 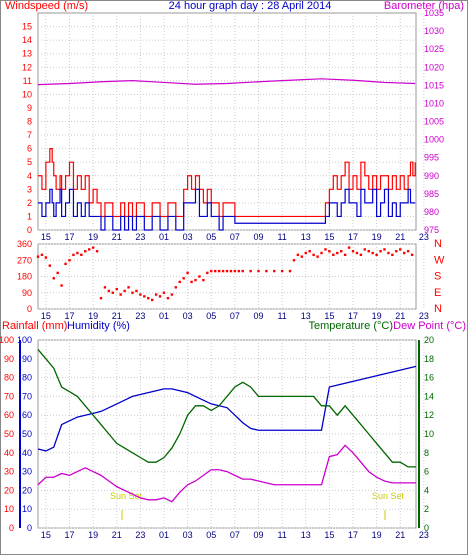 What do you see at coordinates (429, 415) in the screenshot?
I see `temperature-y-tick-label: 12` at bounding box center [429, 415].